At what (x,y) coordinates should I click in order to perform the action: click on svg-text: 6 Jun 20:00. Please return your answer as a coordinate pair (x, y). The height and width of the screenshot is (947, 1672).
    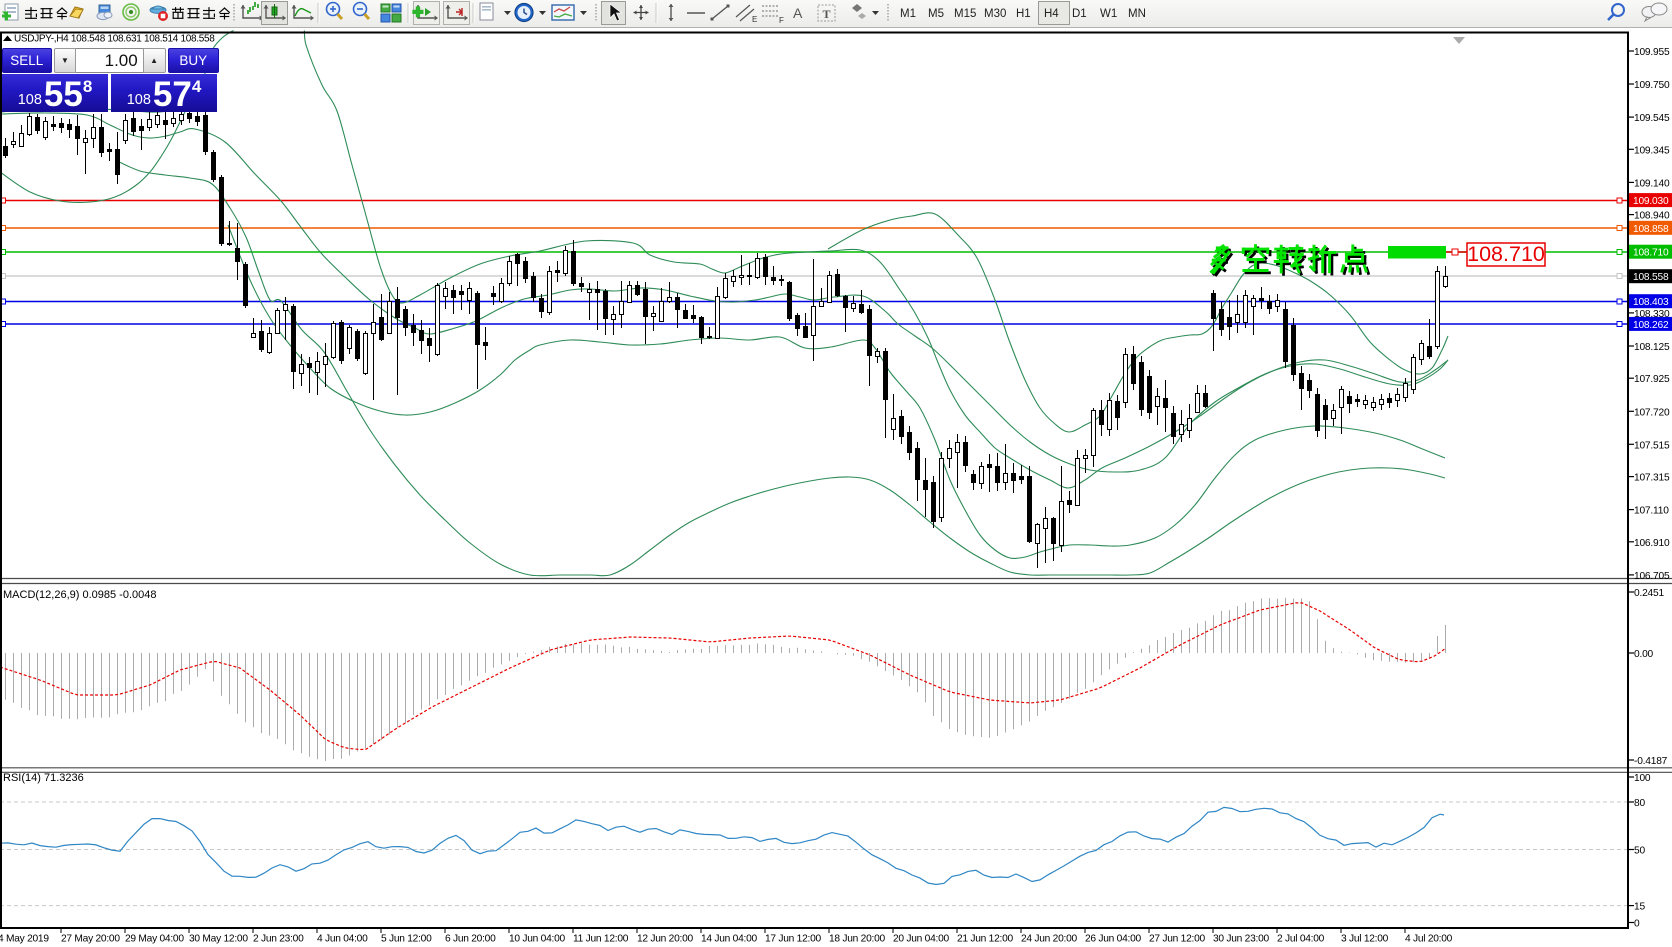
    Looking at the image, I should click on (470, 939).